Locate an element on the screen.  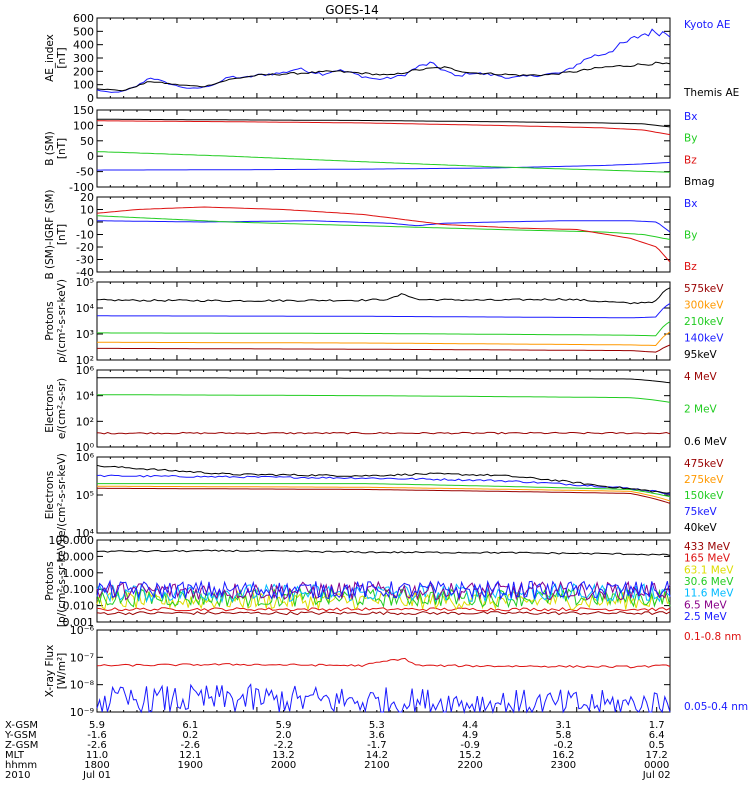
series-line-275kev is located at coordinates (383, 493).